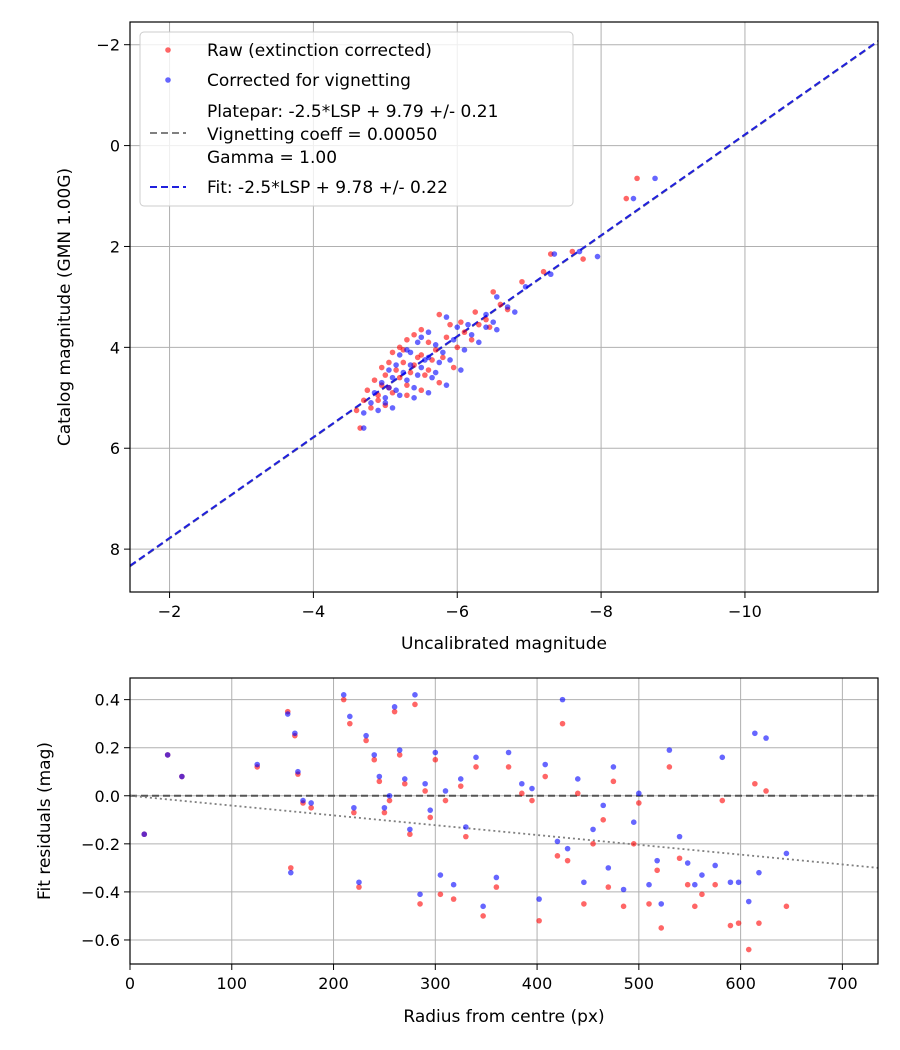  I want to click on legend-fit-label: Fit: -2.5*LSP + 9.78 +/- 0.22, so click(327, 188).